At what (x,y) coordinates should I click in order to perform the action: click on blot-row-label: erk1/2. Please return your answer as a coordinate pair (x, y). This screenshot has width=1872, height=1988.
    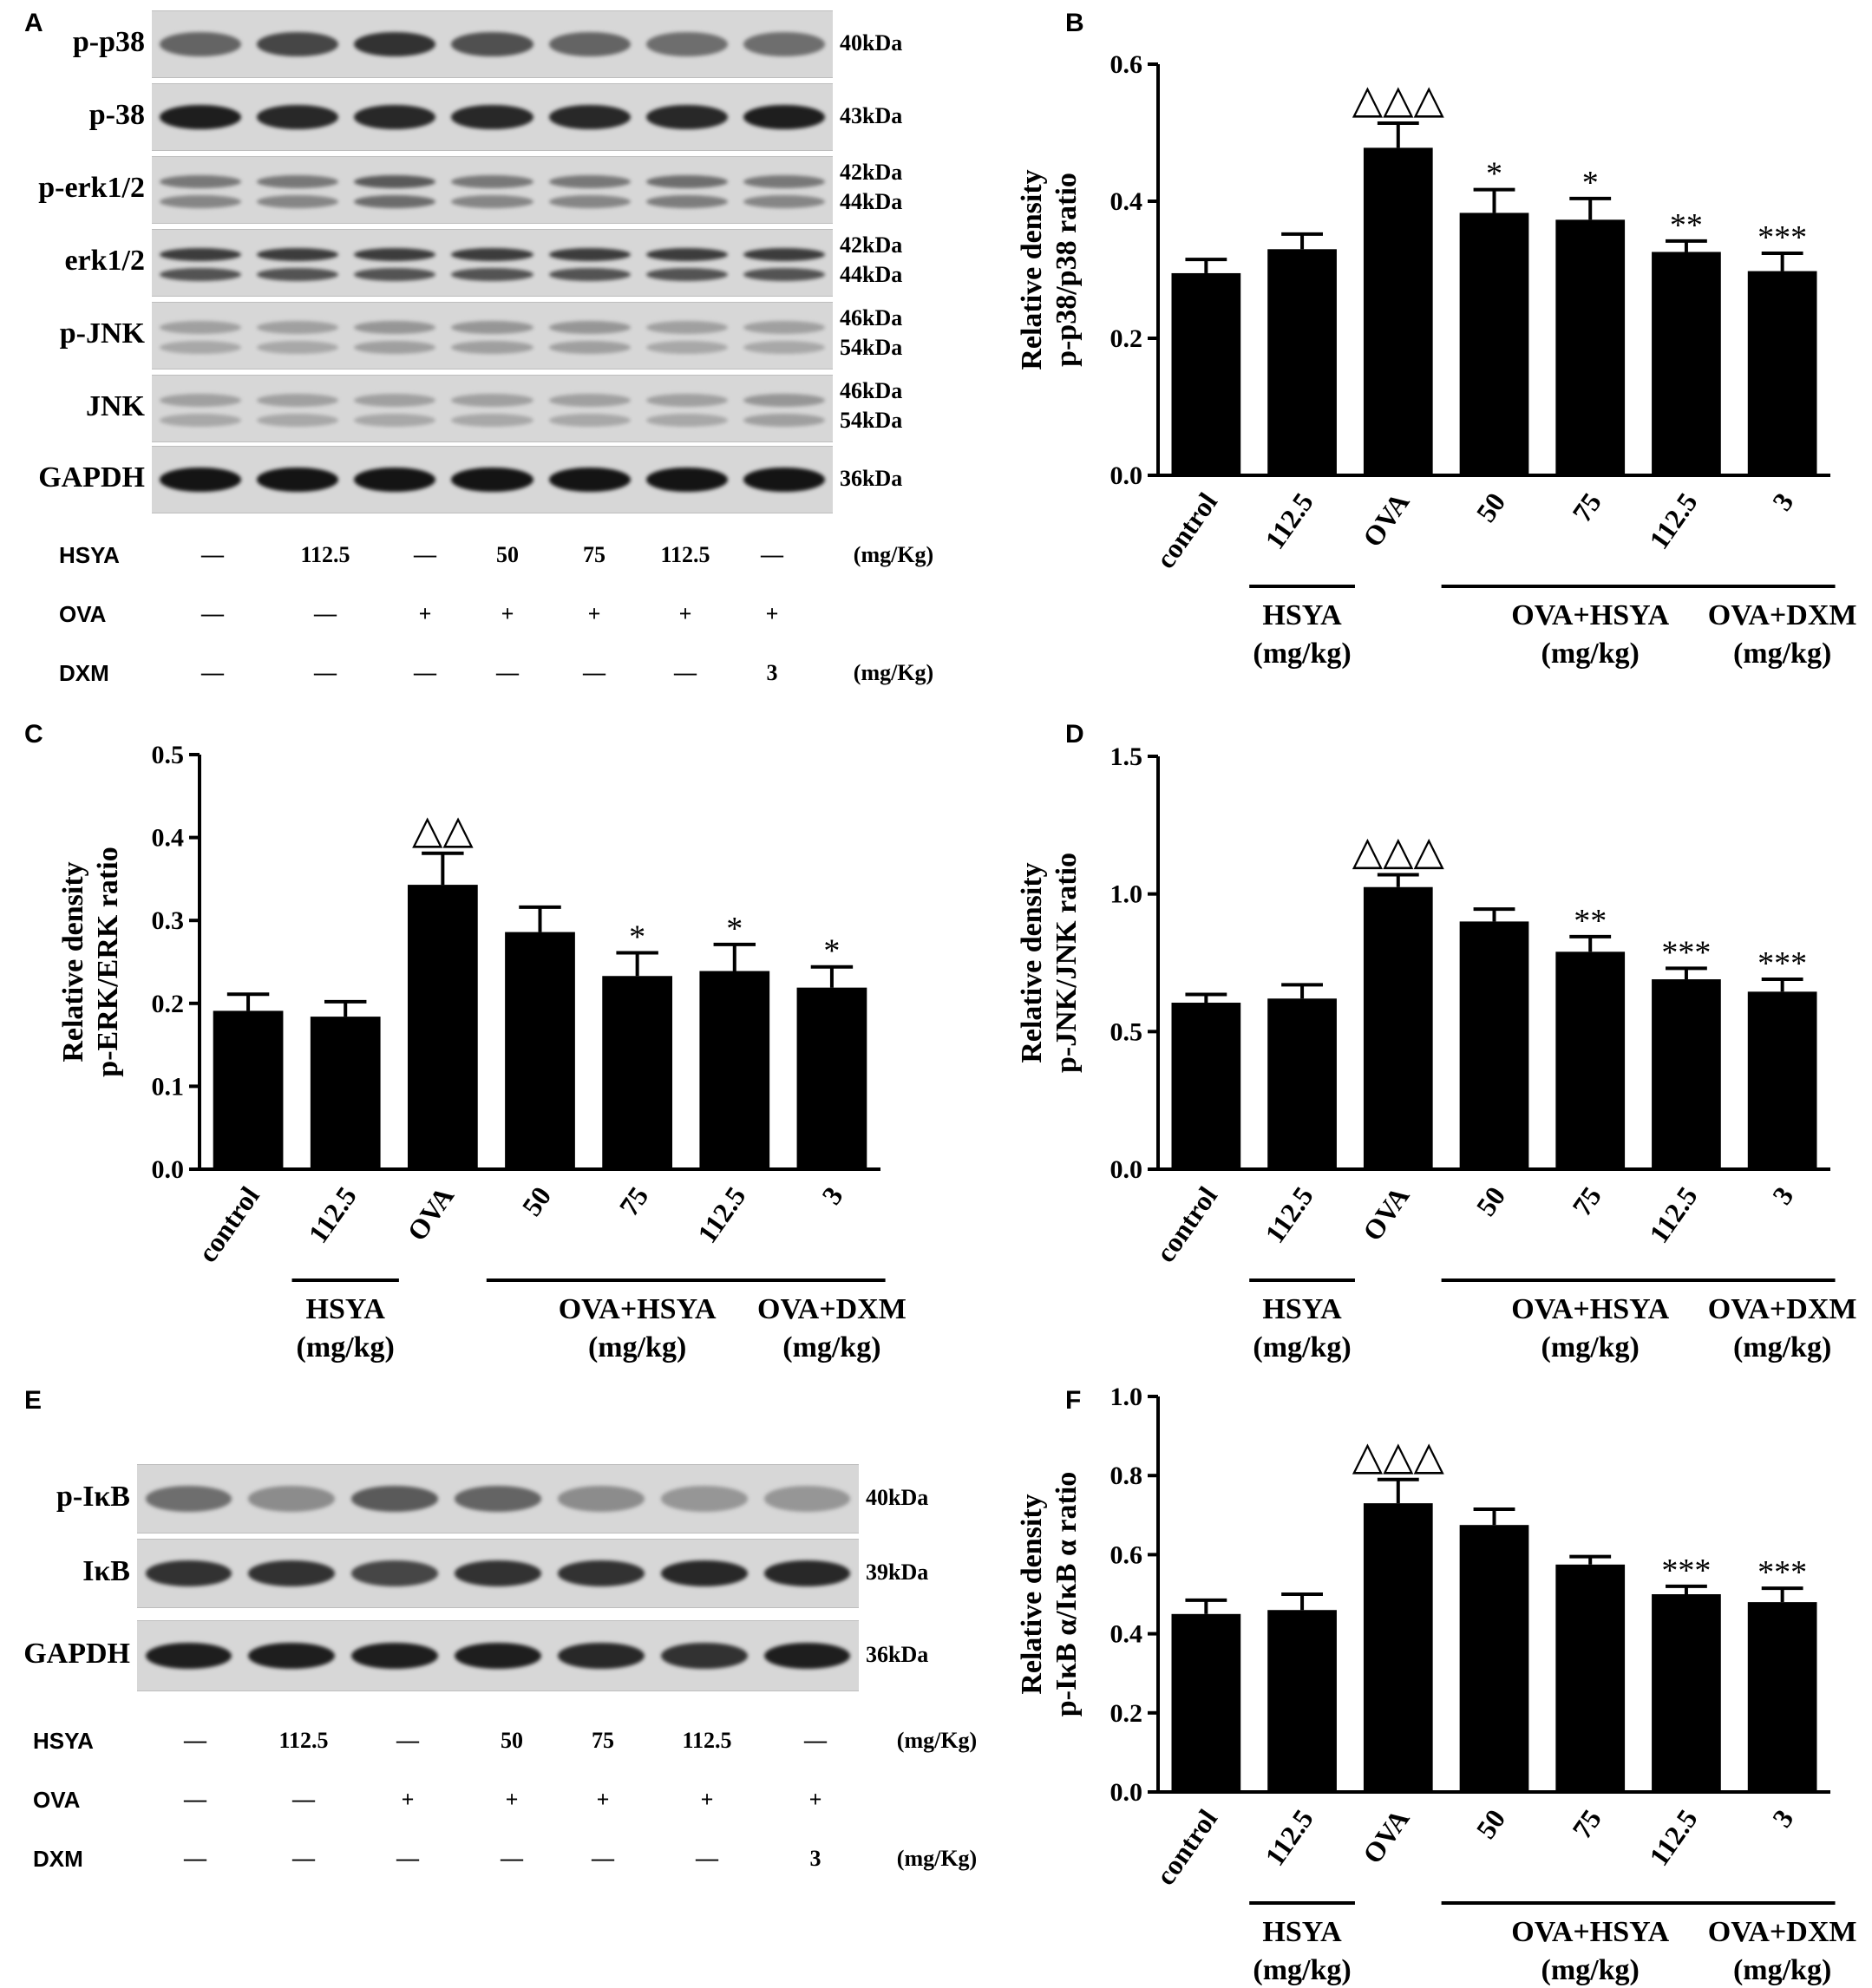
    Looking at the image, I should click on (104, 261).